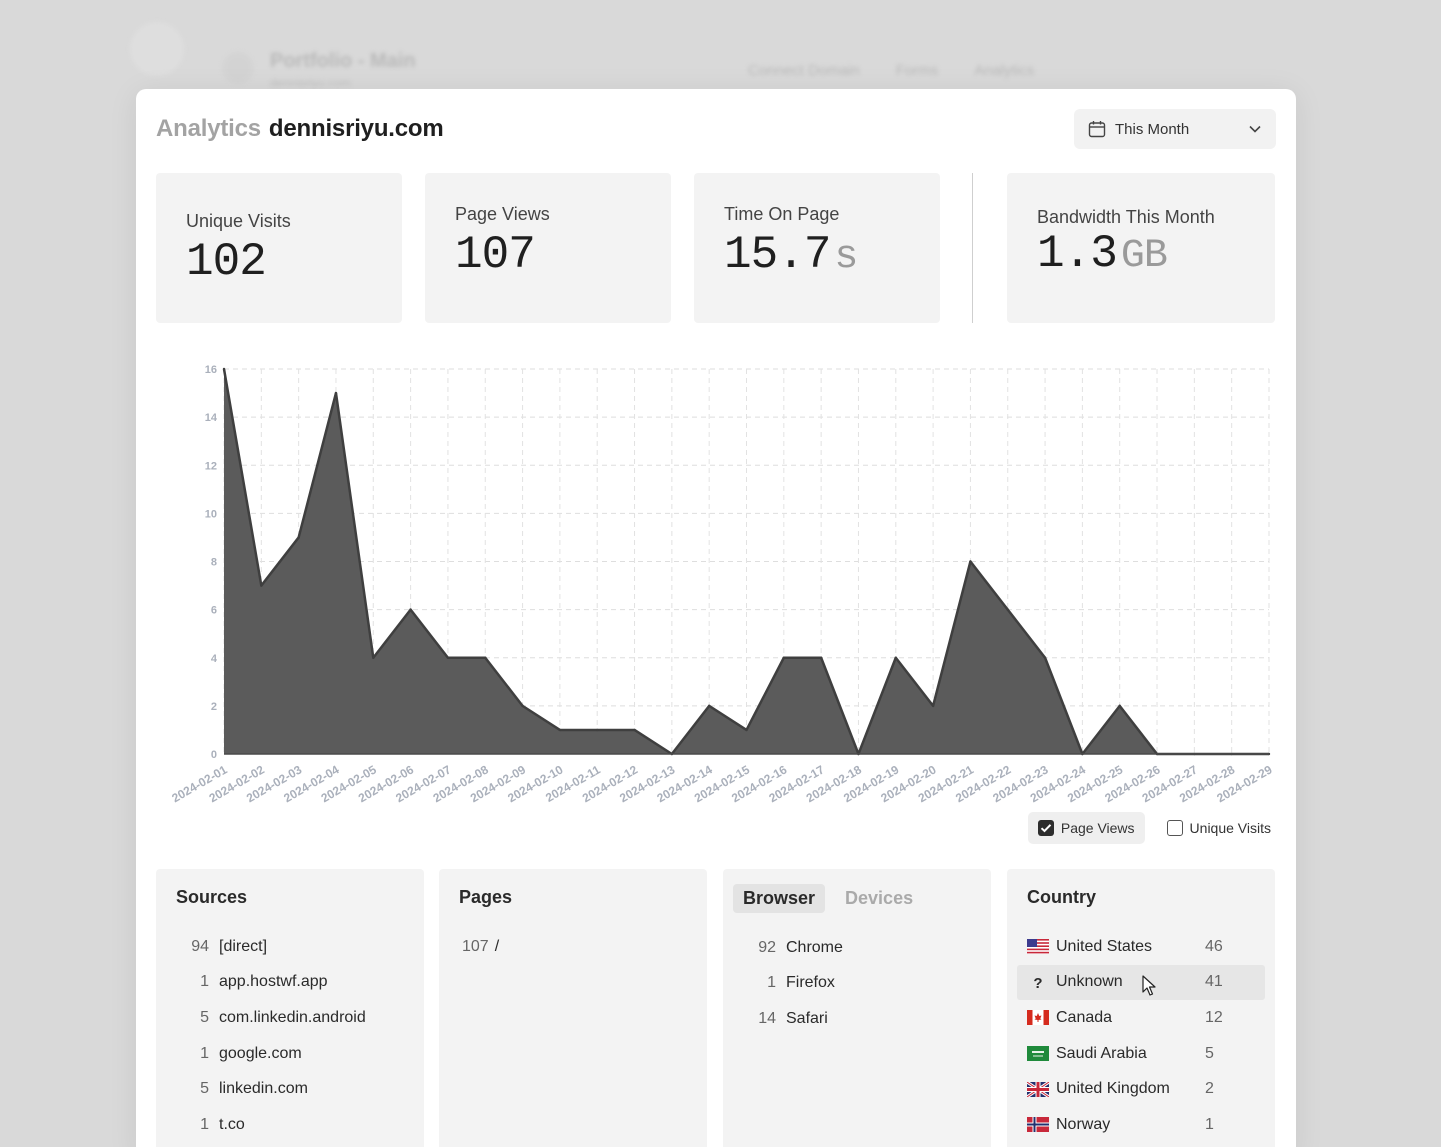 The image size is (1441, 1147). Describe the element at coordinates (343, 61) in the screenshot. I see `project-title: Portfolio - Main` at that location.